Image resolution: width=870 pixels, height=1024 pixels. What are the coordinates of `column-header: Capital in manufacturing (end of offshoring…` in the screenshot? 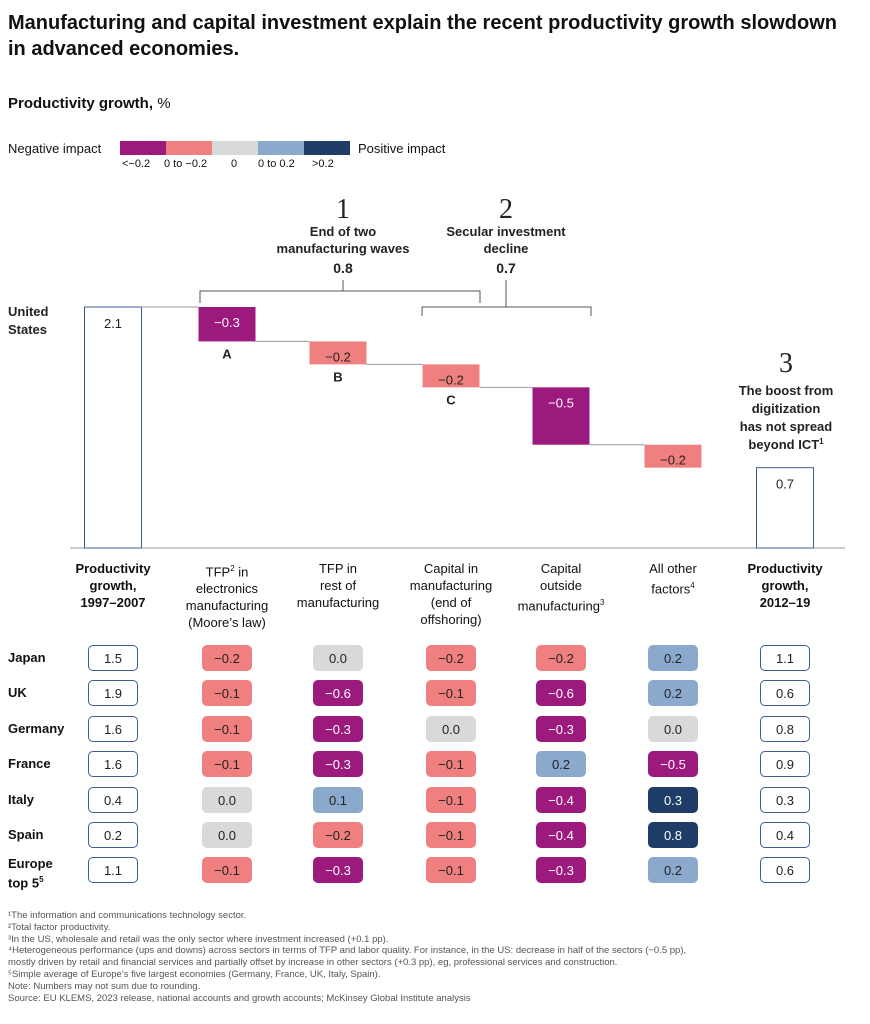 It's located at (451, 594).